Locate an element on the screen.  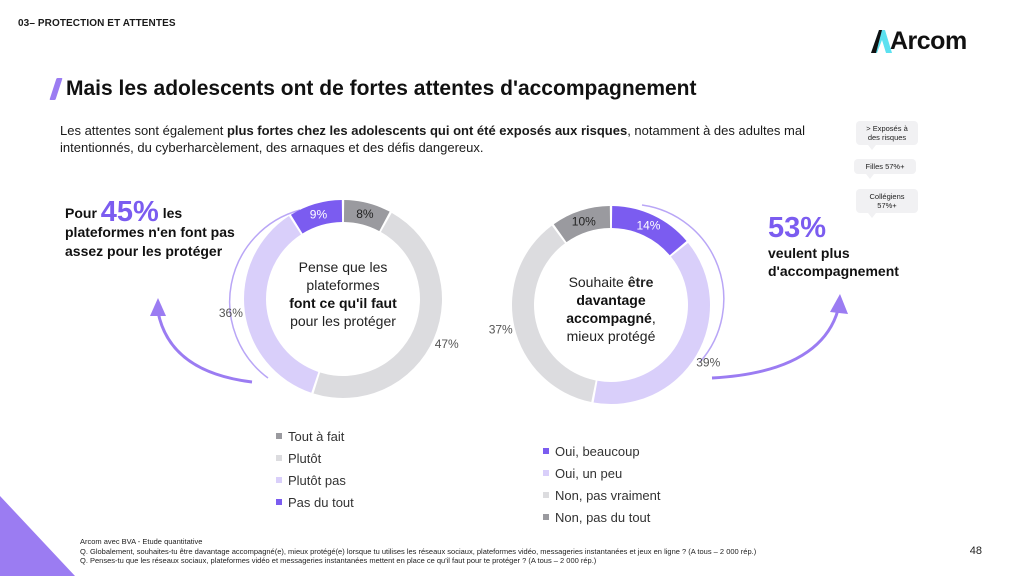
corner-decoration is located at coordinates (37, 536).